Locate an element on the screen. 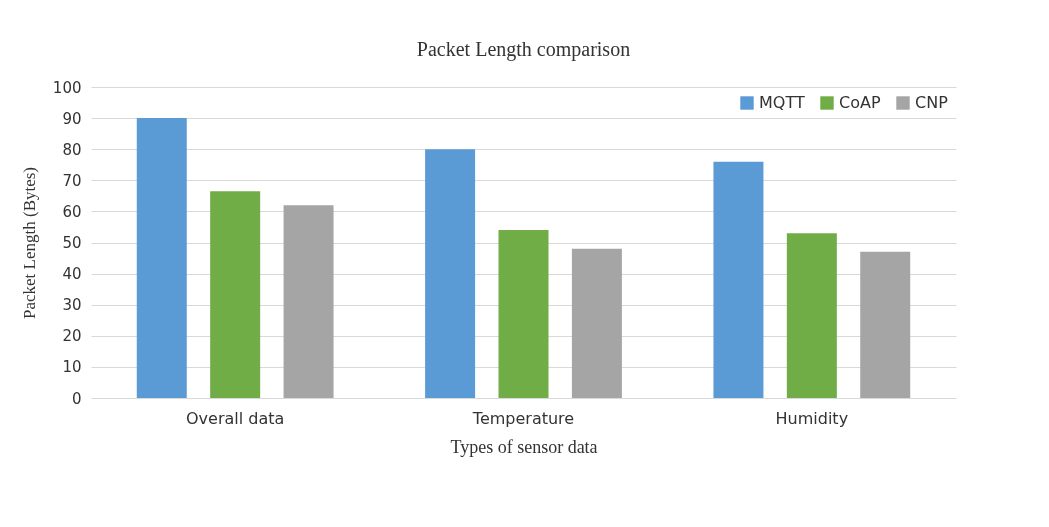  x-tick-label: Temperature is located at coordinates (523, 418).